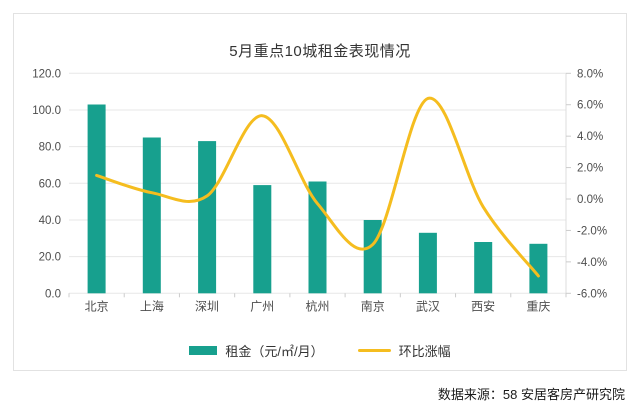  Describe the element at coordinates (317, 237) in the screenshot. I see `bar-杭州` at that location.